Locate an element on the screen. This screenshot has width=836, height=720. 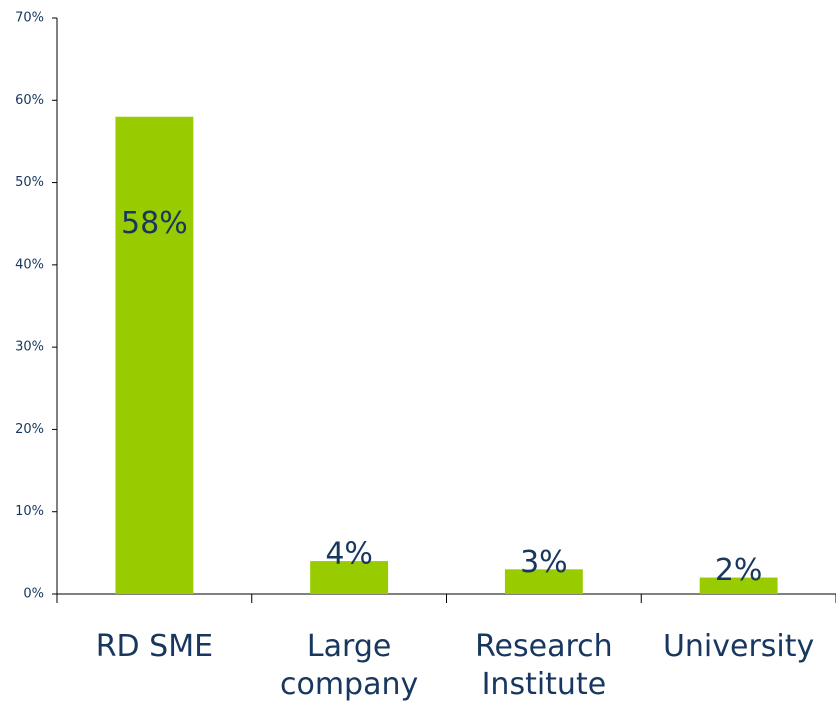
x-tick-label: University is located at coordinates (738, 646).